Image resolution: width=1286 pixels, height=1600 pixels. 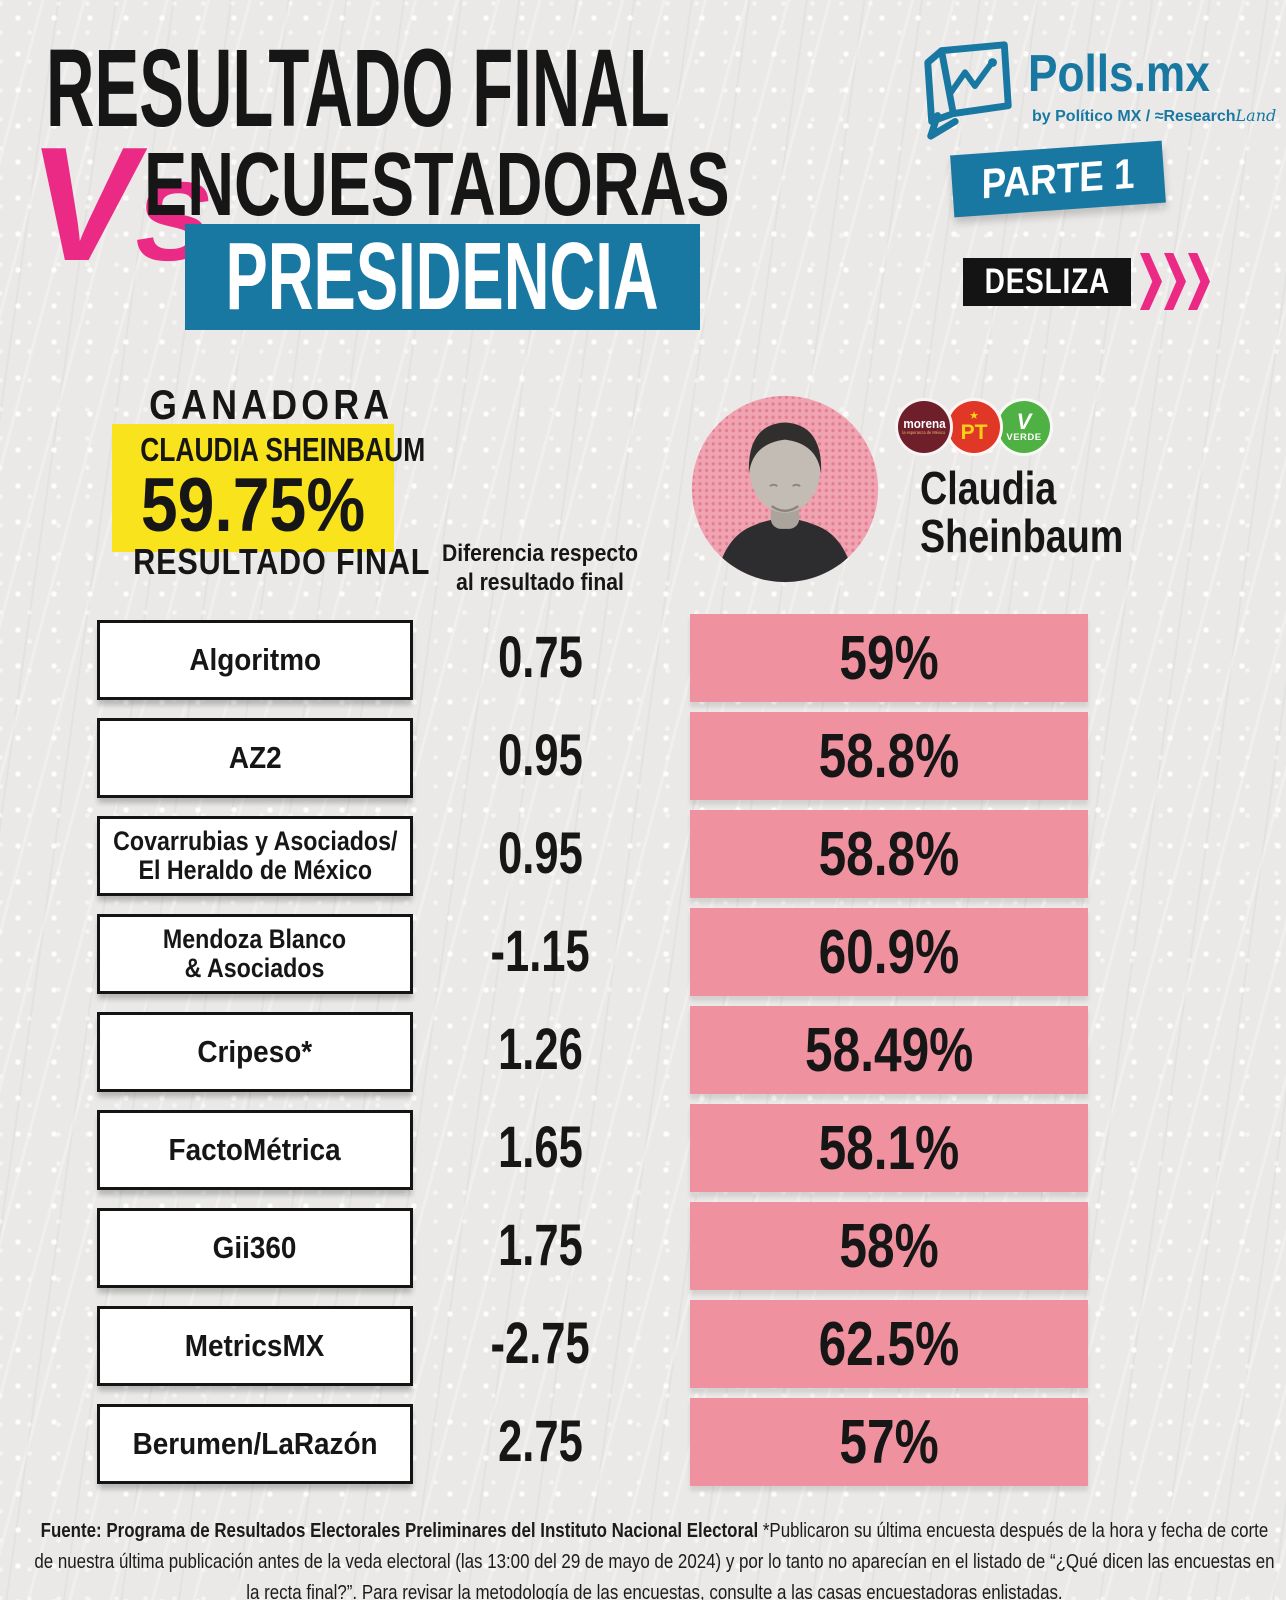 I want to click on winner-sublabel: RESULTADO FINAL, so click(x=282, y=561).